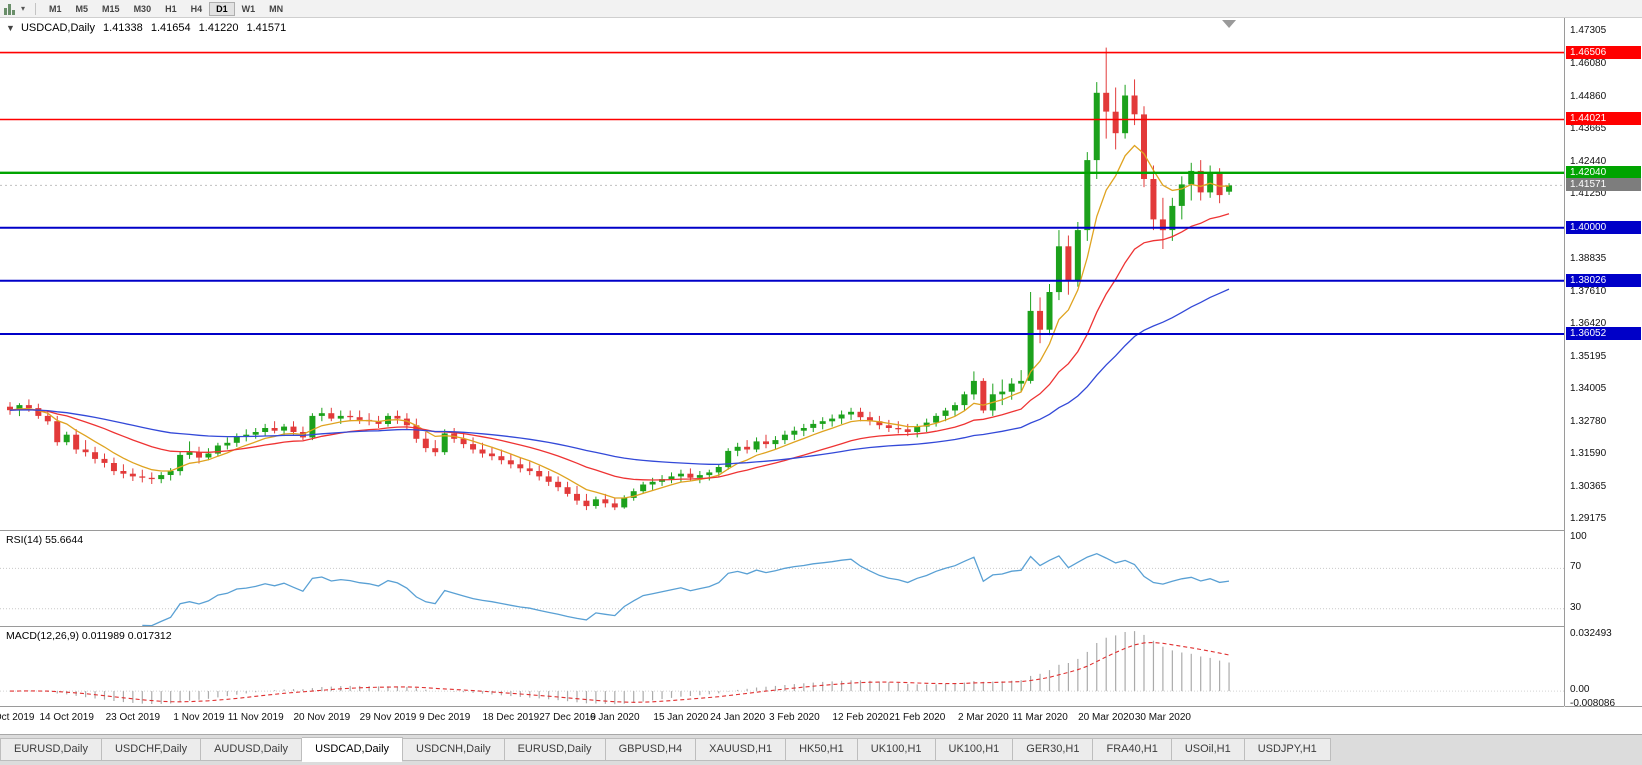  Describe the element at coordinates (1588, 389) in the screenshot. I see `price-tick-label: 1.34005` at that location.